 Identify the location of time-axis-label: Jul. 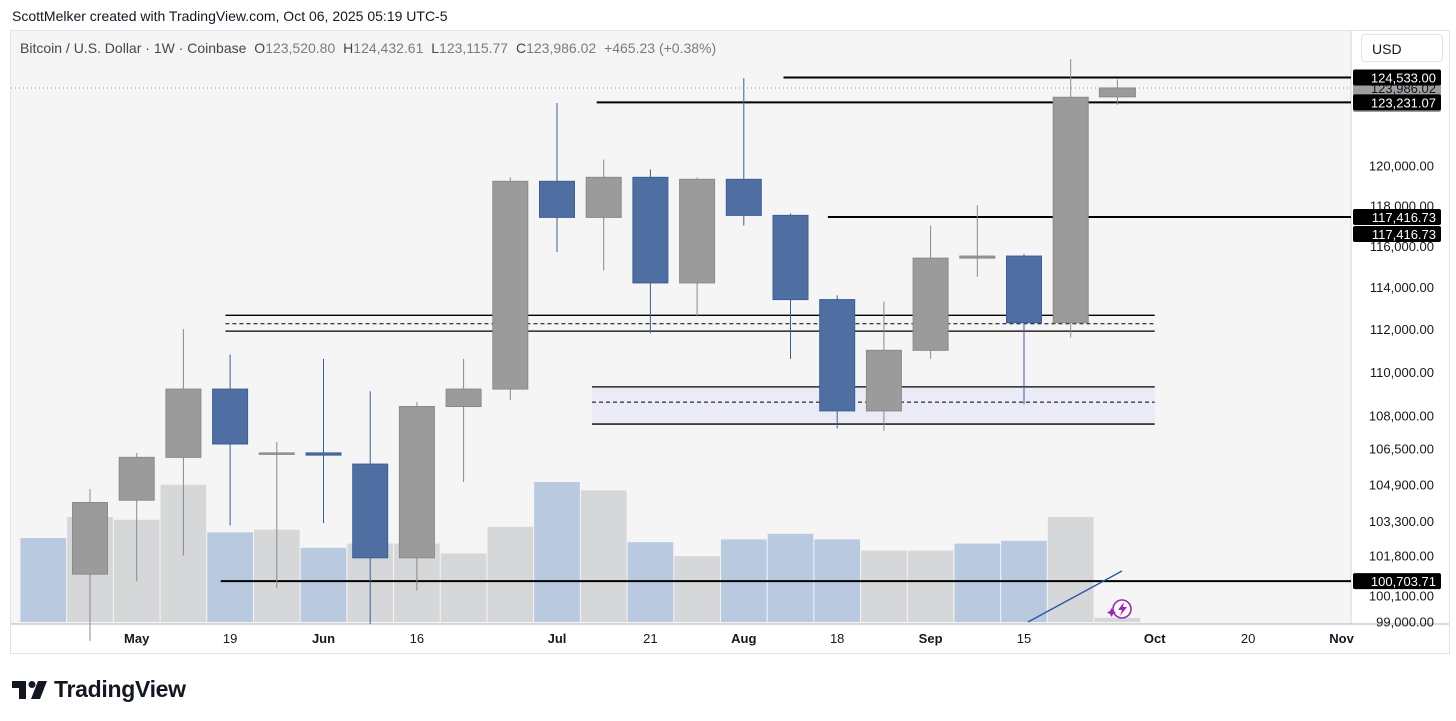
(557, 638).